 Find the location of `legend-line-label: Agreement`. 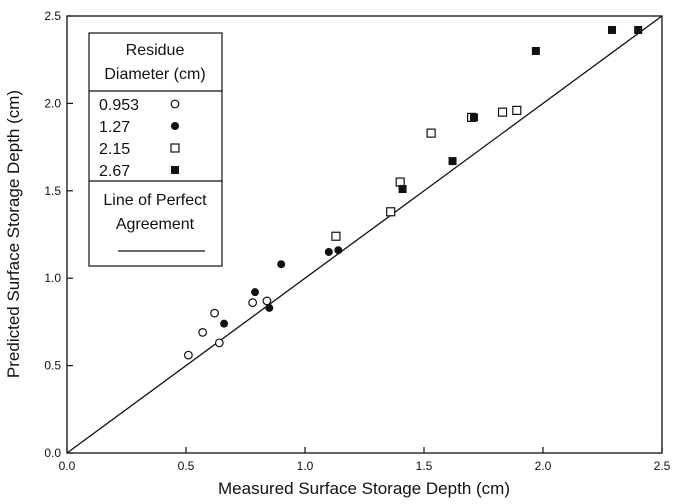

legend-line-label: Agreement is located at coordinates (155, 224).